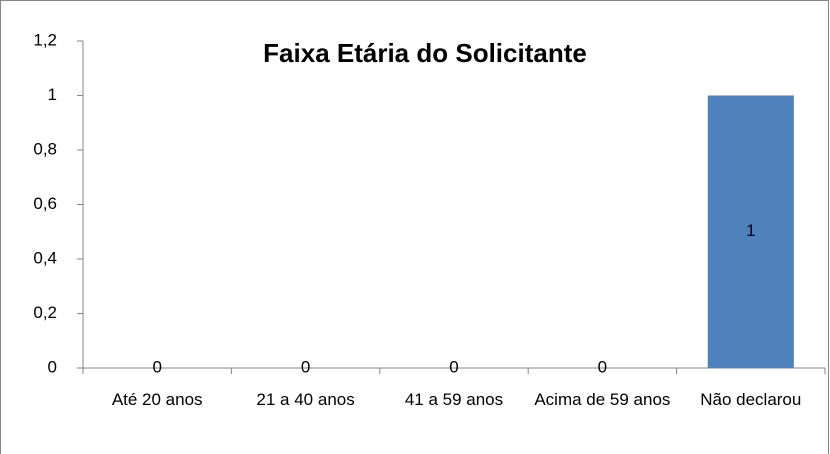 This screenshot has height=454, width=830. I want to click on bar, so click(750, 231).